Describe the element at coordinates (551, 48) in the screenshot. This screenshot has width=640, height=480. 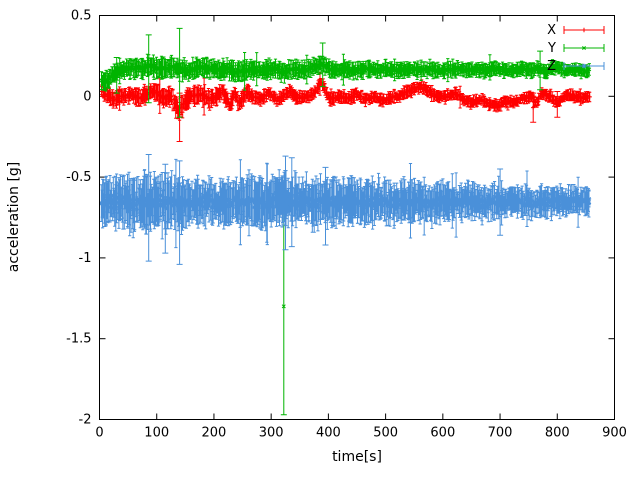
I see `legend-label-y: Y` at that location.